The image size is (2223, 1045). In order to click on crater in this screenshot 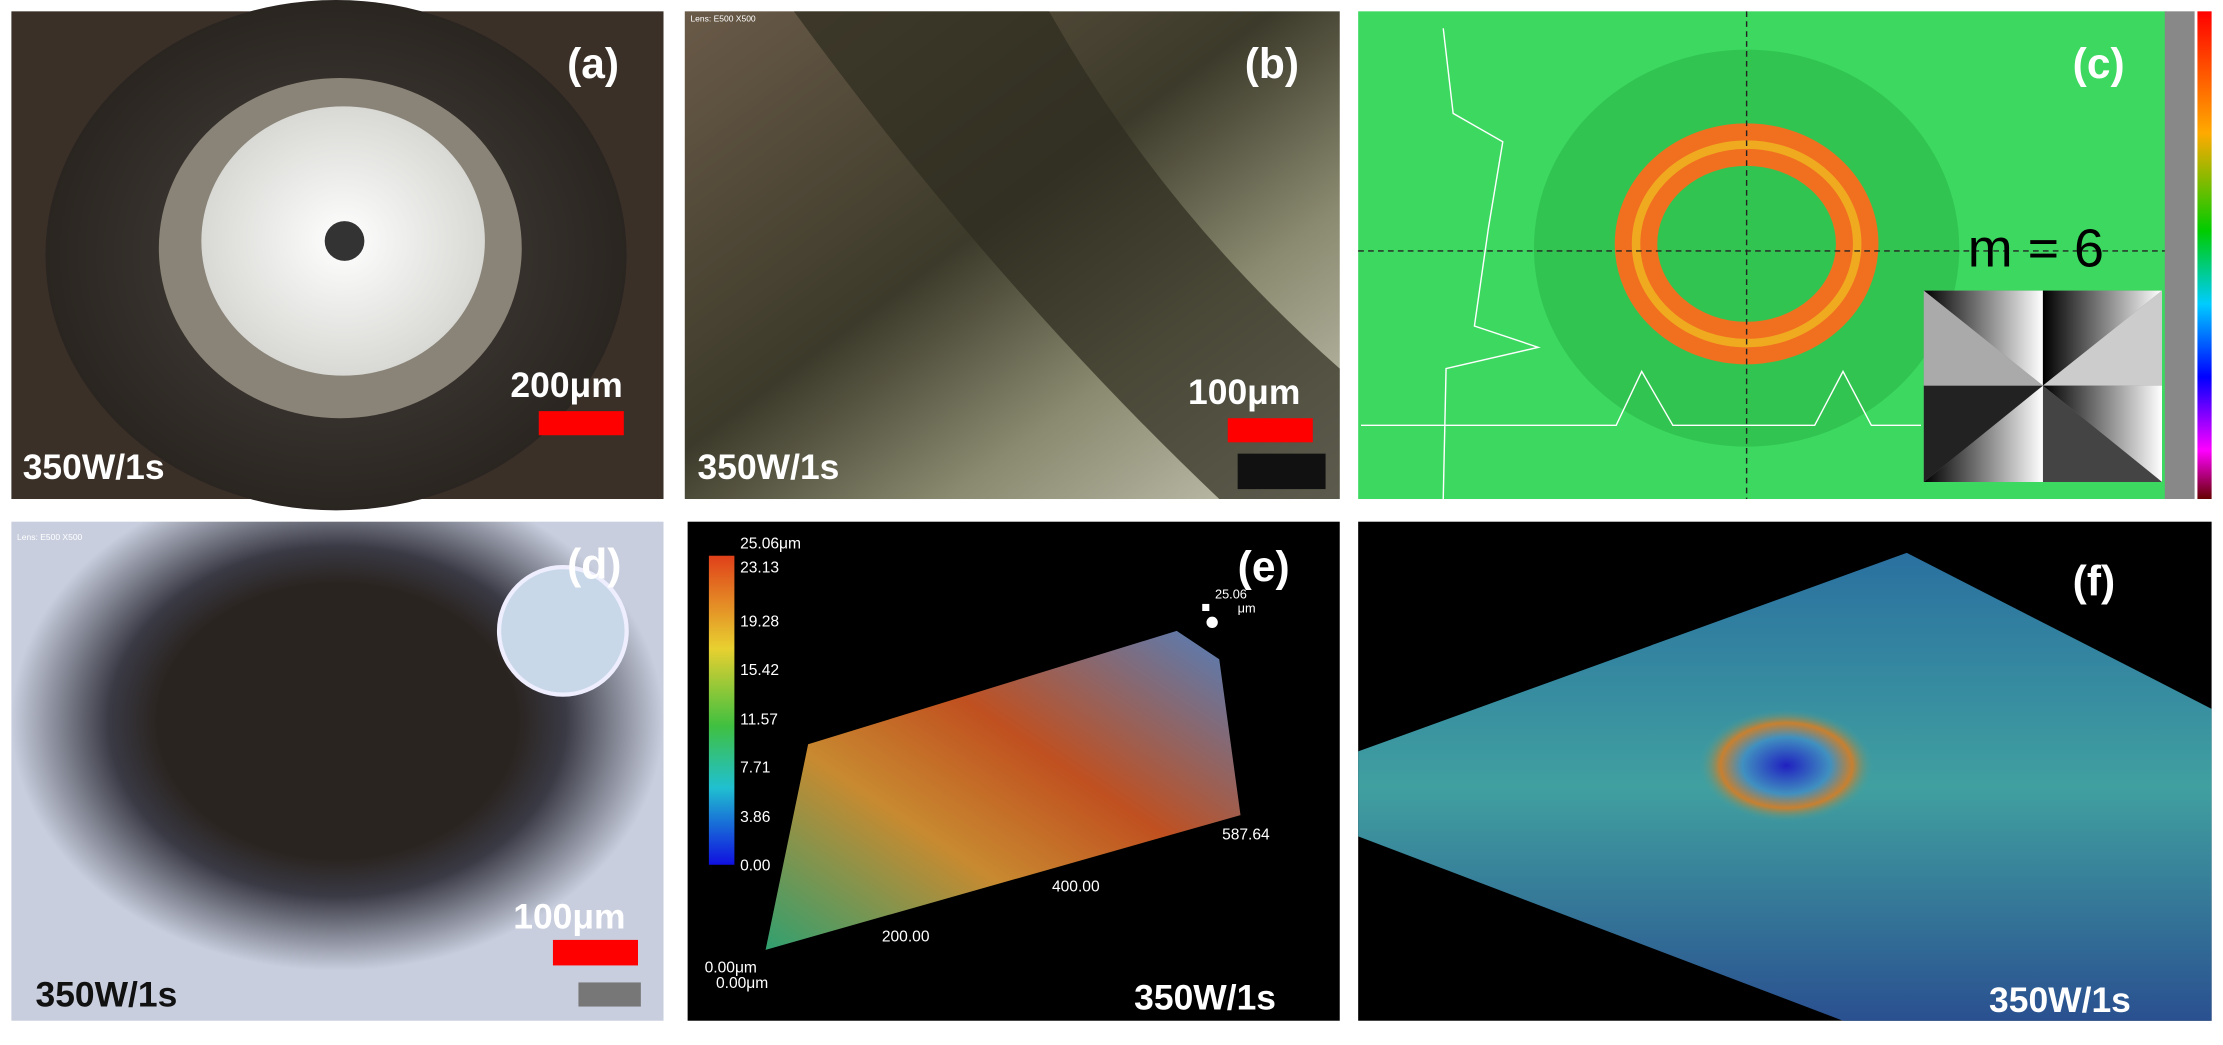, I will do `click(1786, 765)`.